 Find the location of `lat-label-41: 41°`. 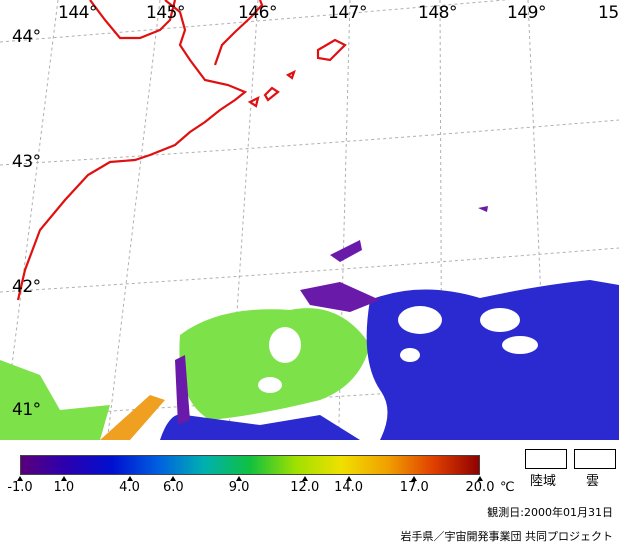

lat-label-41: 41° is located at coordinates (26, 410).